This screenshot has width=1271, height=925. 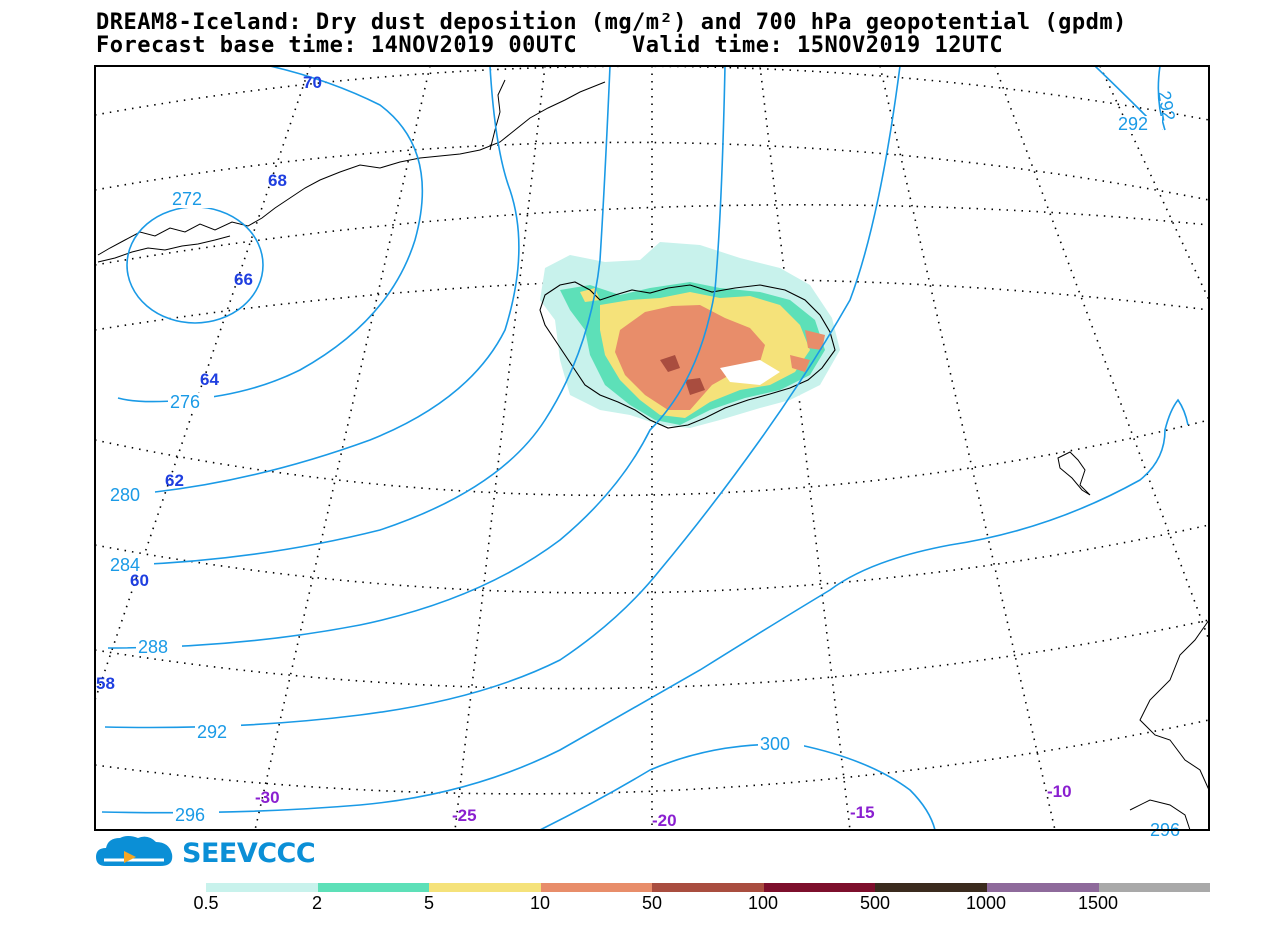 What do you see at coordinates (687, 355) in the screenshot?
I see `iceland-coastline` at bounding box center [687, 355].